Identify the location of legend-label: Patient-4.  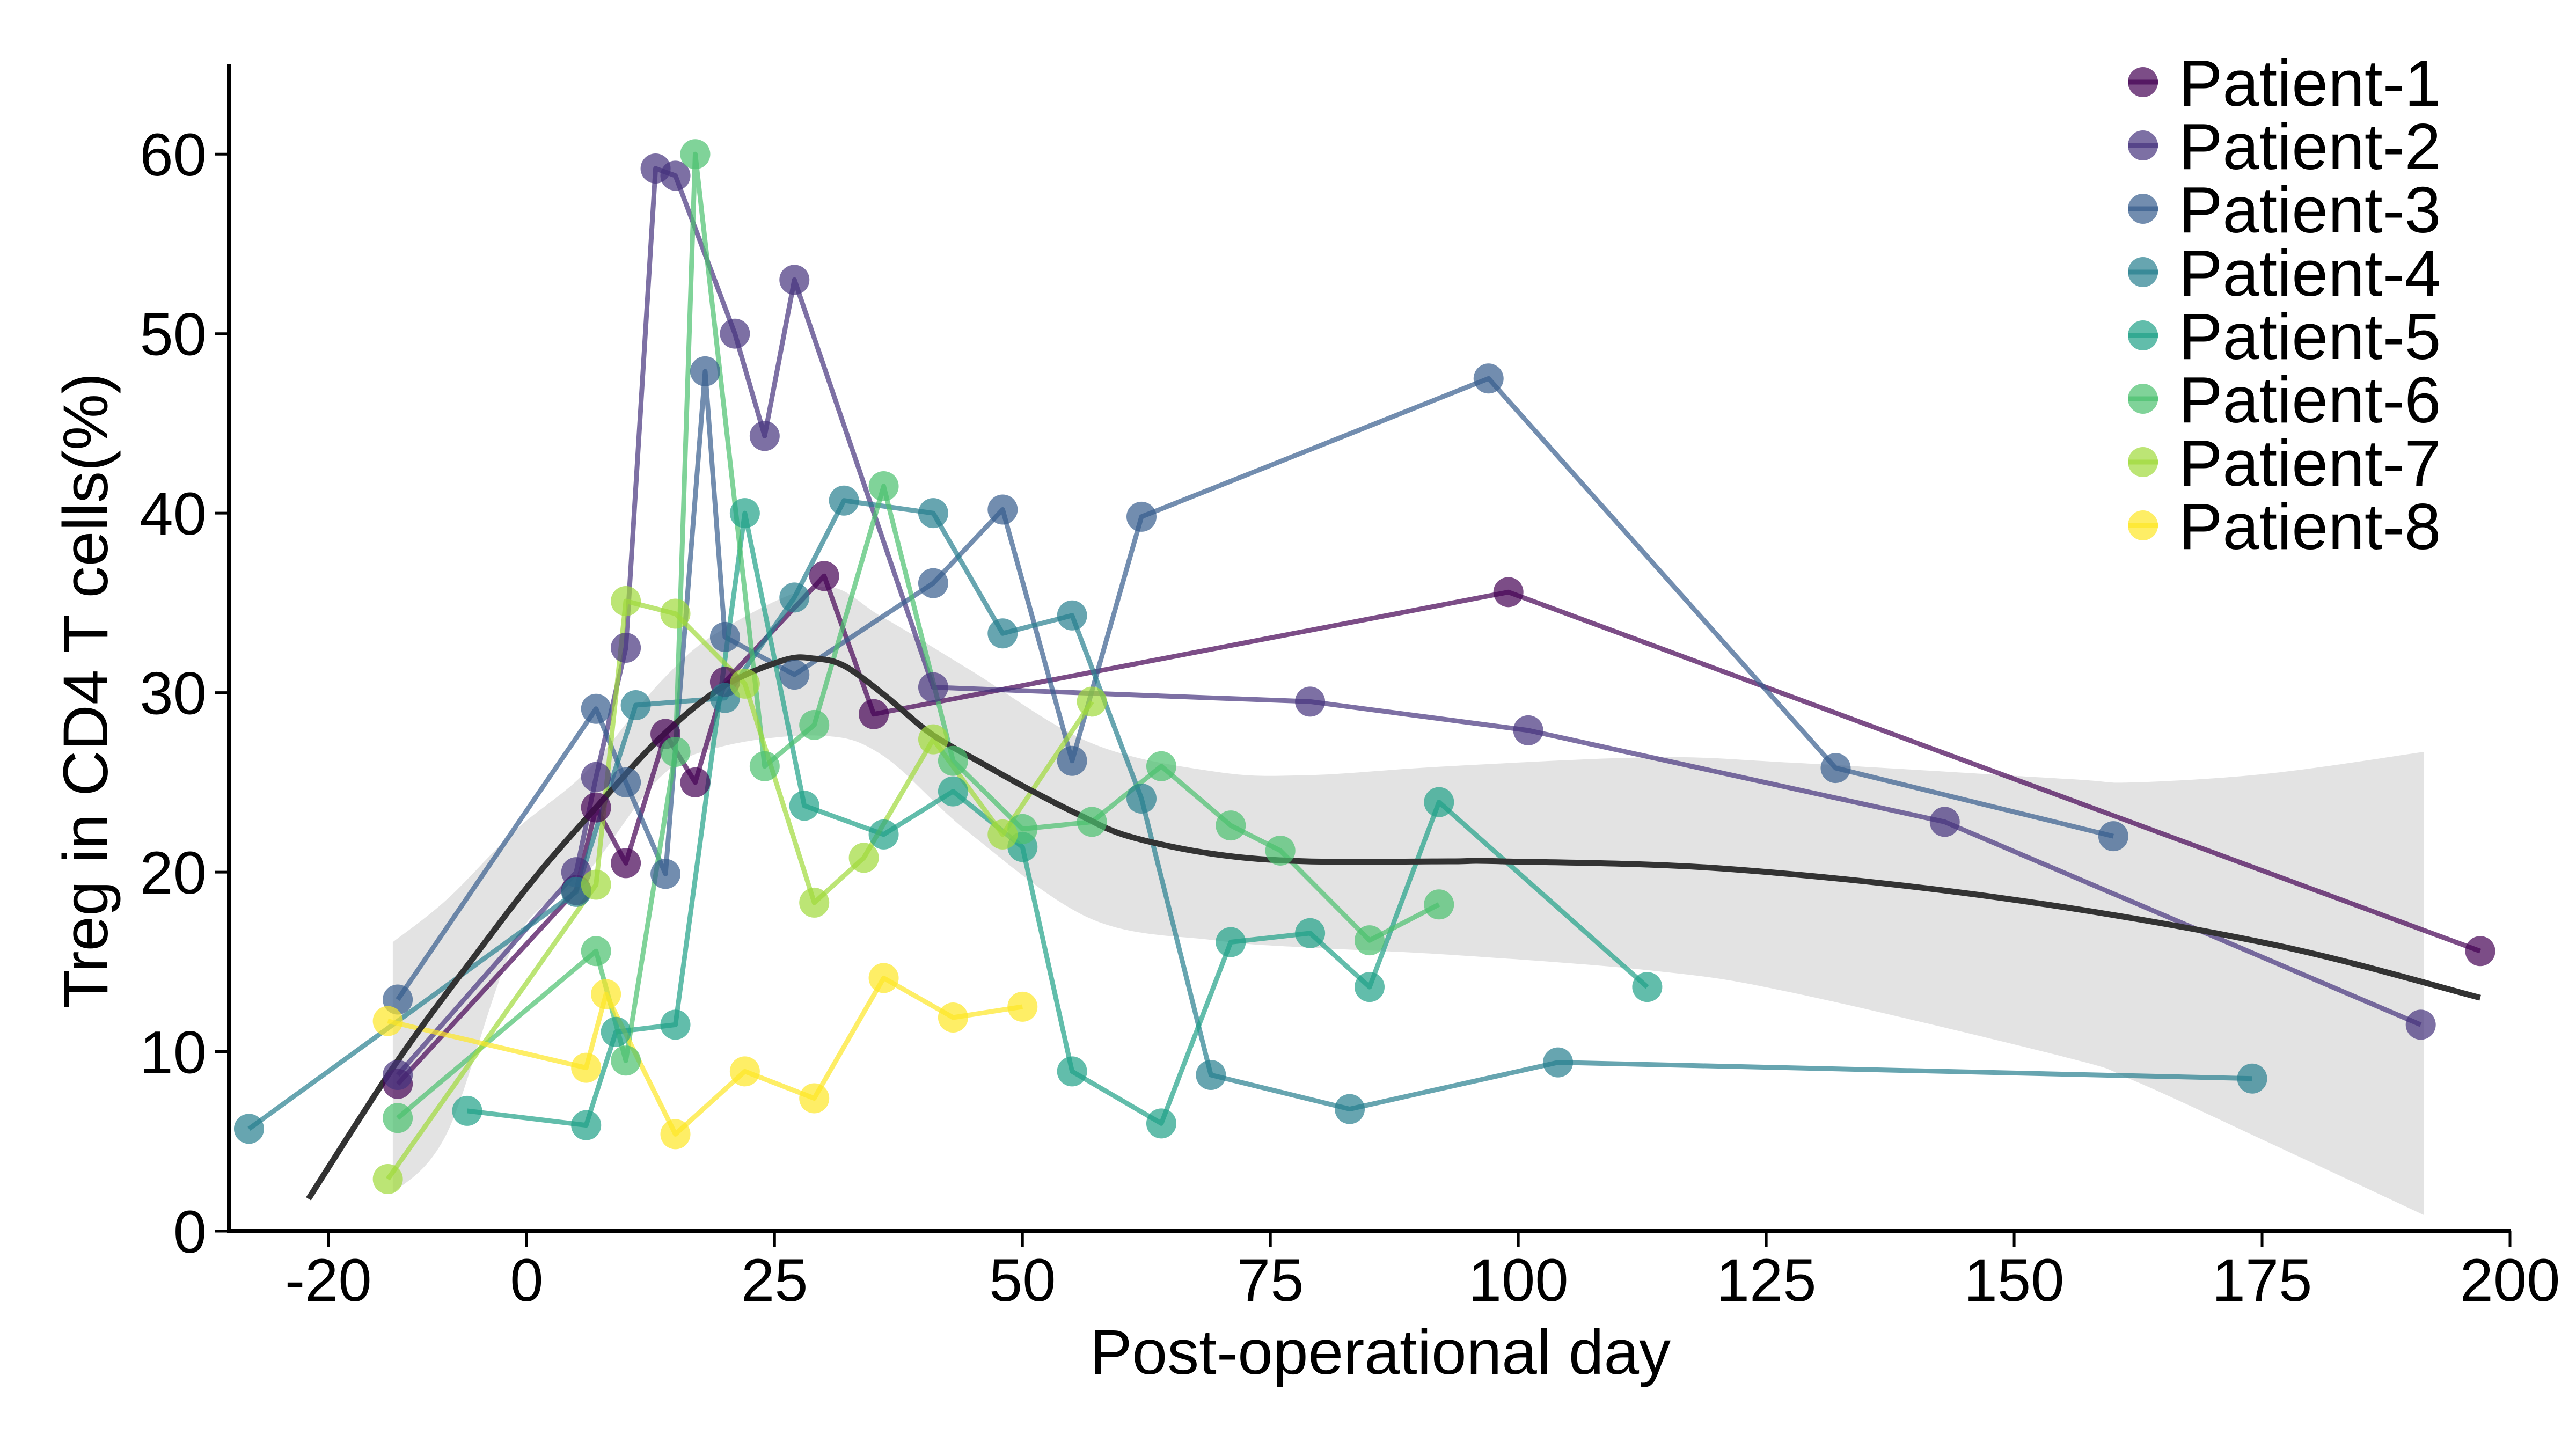
(2310, 273).